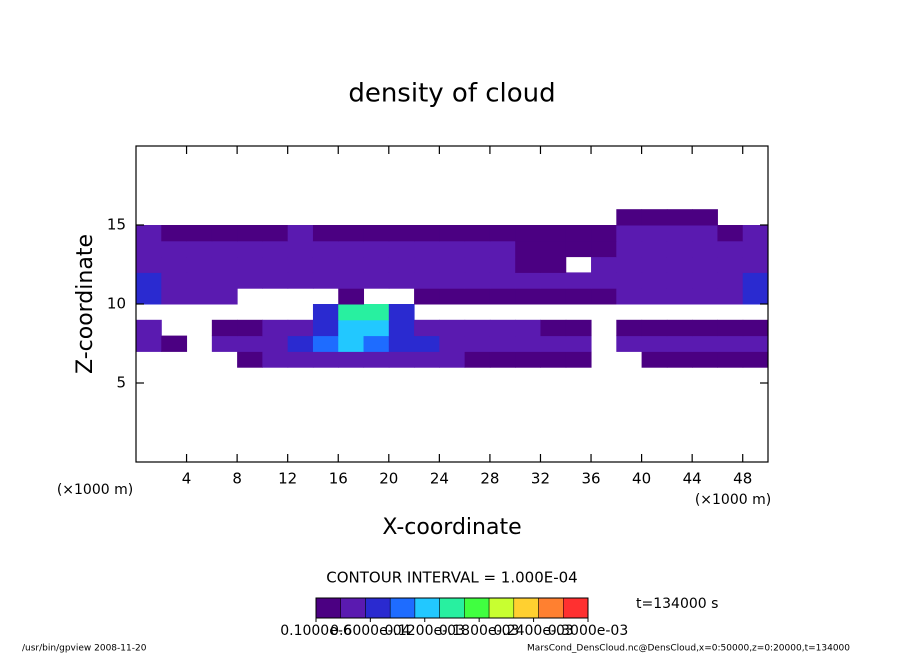  What do you see at coordinates (116, 304) in the screenshot?
I see `y-tick-label: 10` at bounding box center [116, 304].